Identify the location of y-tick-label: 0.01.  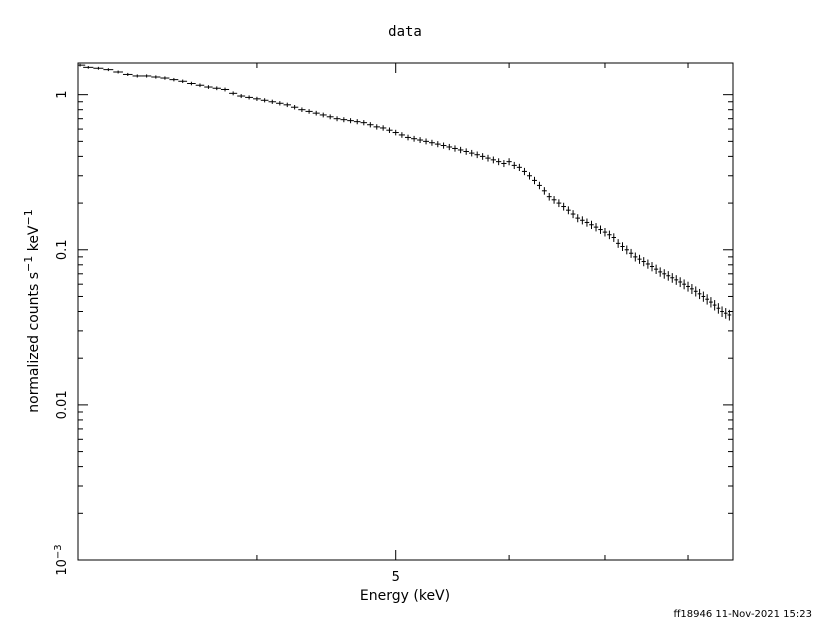
(62, 404).